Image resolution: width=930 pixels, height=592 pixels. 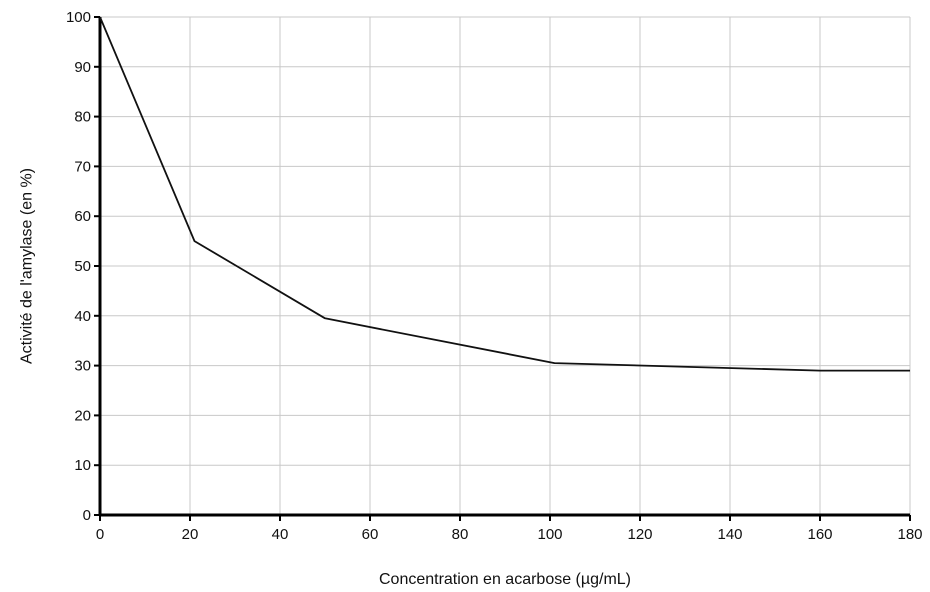 I want to click on y-tick-label-70: 70, so click(x=82, y=166).